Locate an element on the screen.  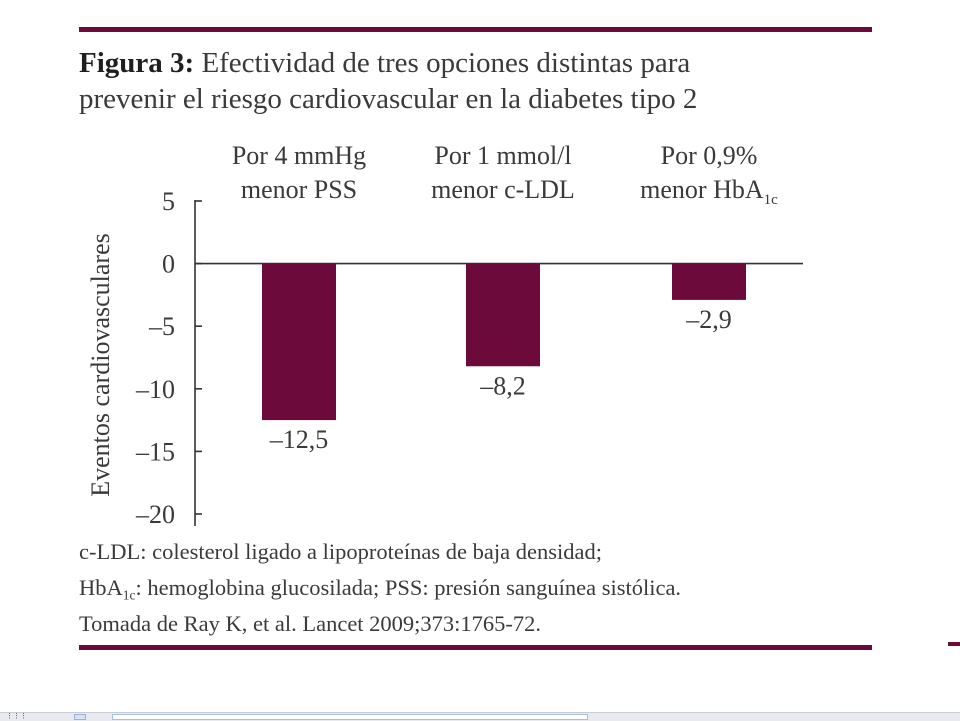
category-label-line-2: menor PSS is located at coordinates (299, 189).